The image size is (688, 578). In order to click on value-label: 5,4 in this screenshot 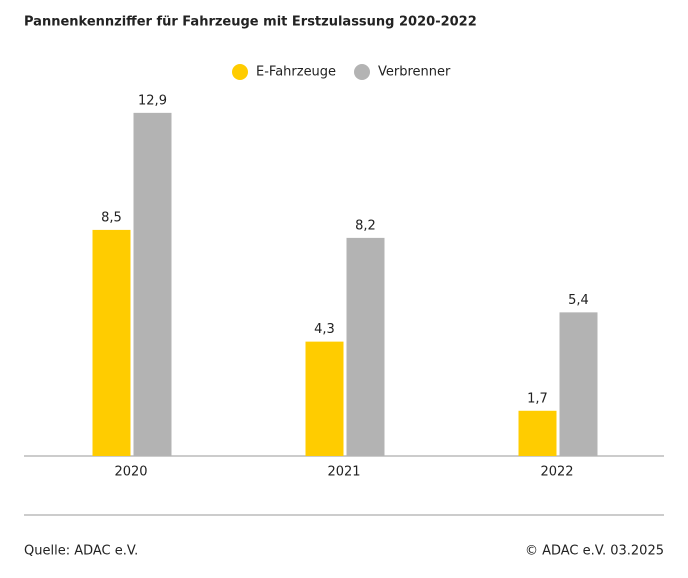, I will do `click(578, 300)`.